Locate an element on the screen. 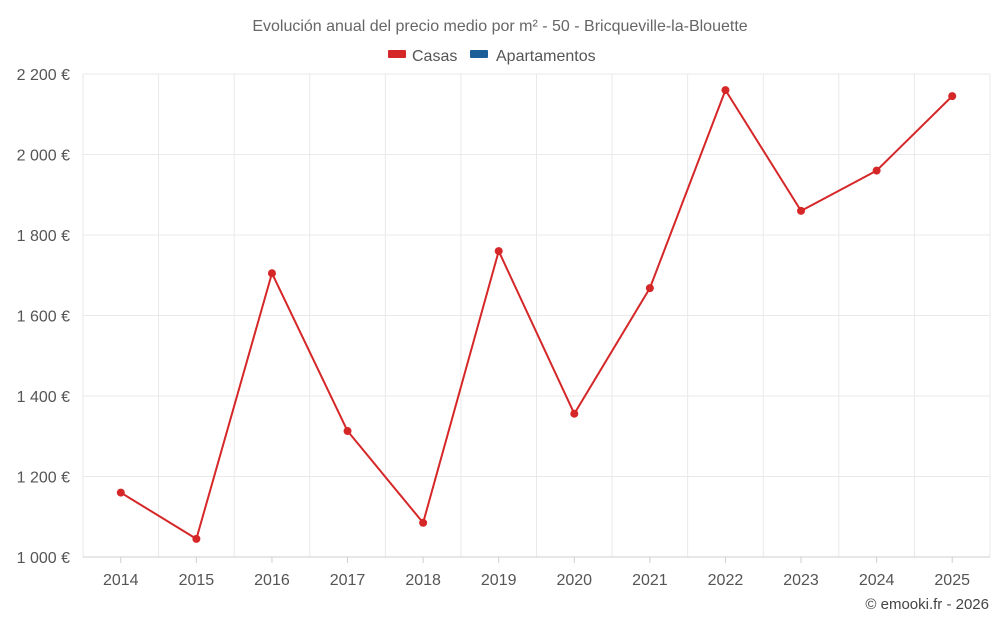  y-tick-label: 1 800 € is located at coordinates (43, 236).